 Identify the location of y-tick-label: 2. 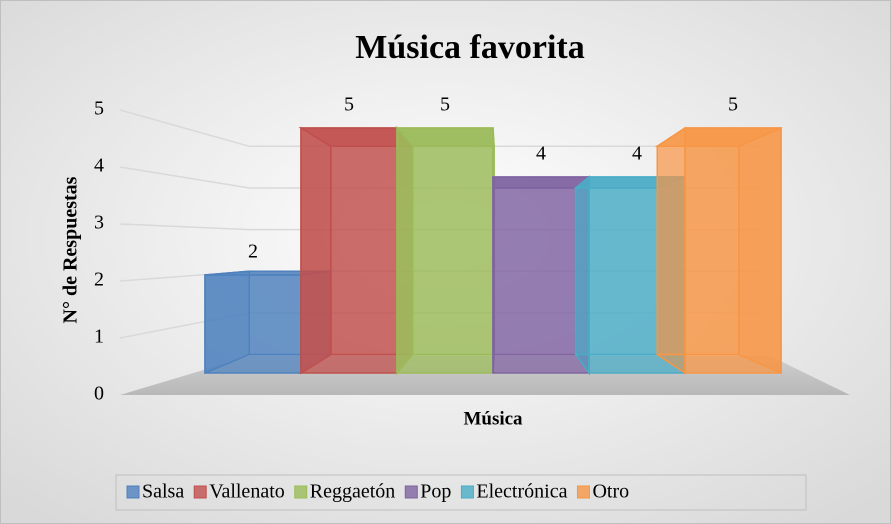
(99, 280).